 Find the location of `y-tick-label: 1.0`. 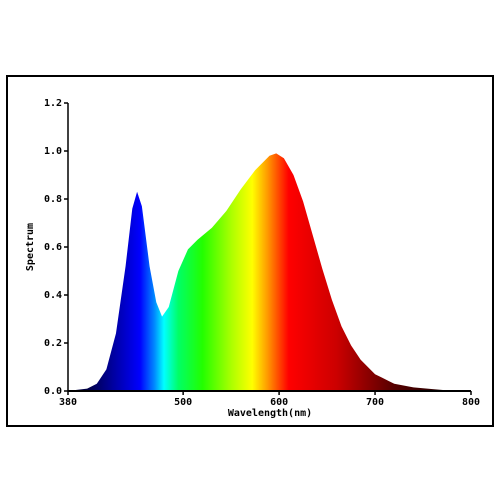

y-tick-label: 1.0 is located at coordinates (53, 151).